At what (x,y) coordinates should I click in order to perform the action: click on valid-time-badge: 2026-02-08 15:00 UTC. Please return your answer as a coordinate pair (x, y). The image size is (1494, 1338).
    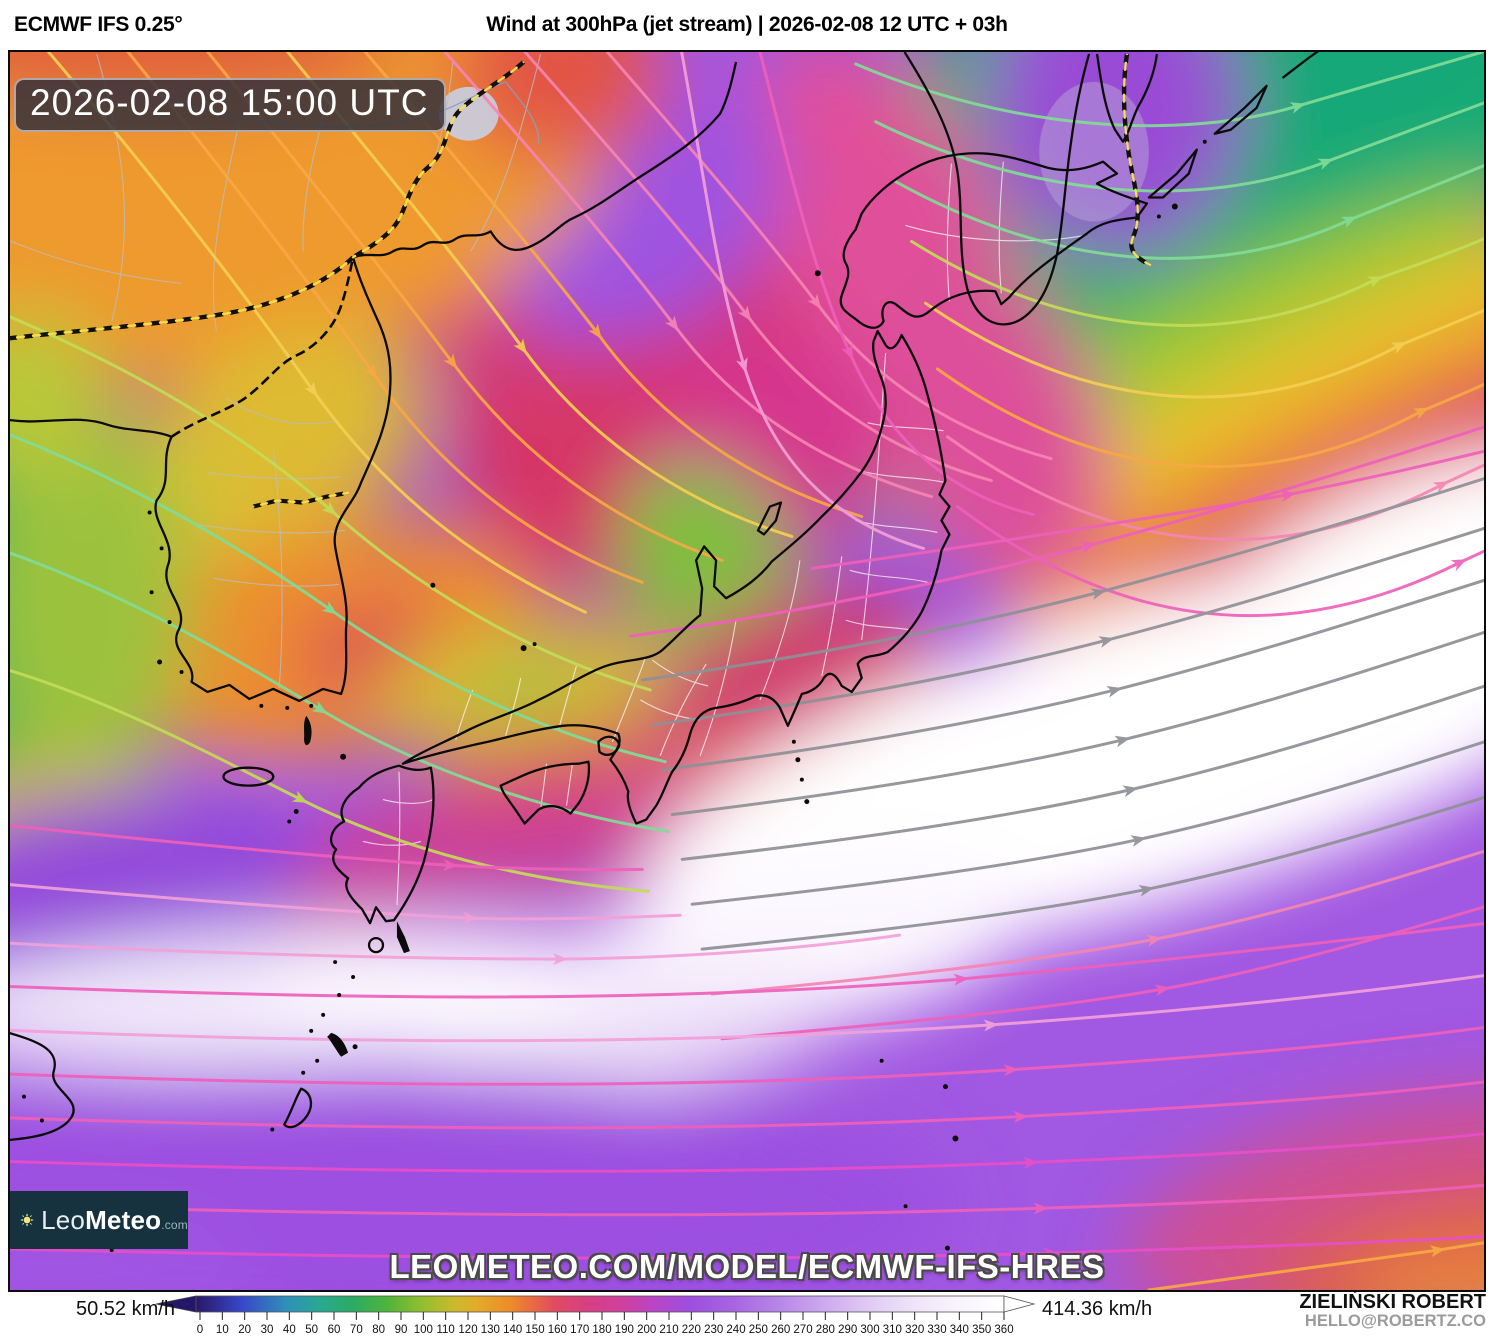
    Looking at the image, I should click on (230, 105).